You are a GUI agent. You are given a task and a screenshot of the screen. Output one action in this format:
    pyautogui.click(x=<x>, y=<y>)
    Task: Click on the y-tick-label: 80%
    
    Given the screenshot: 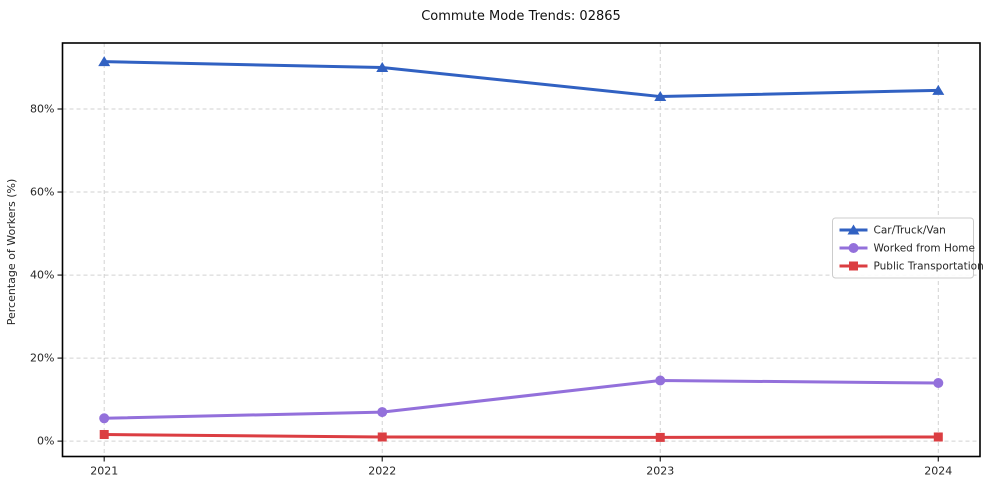 What is the action you would take?
    pyautogui.click(x=42, y=109)
    